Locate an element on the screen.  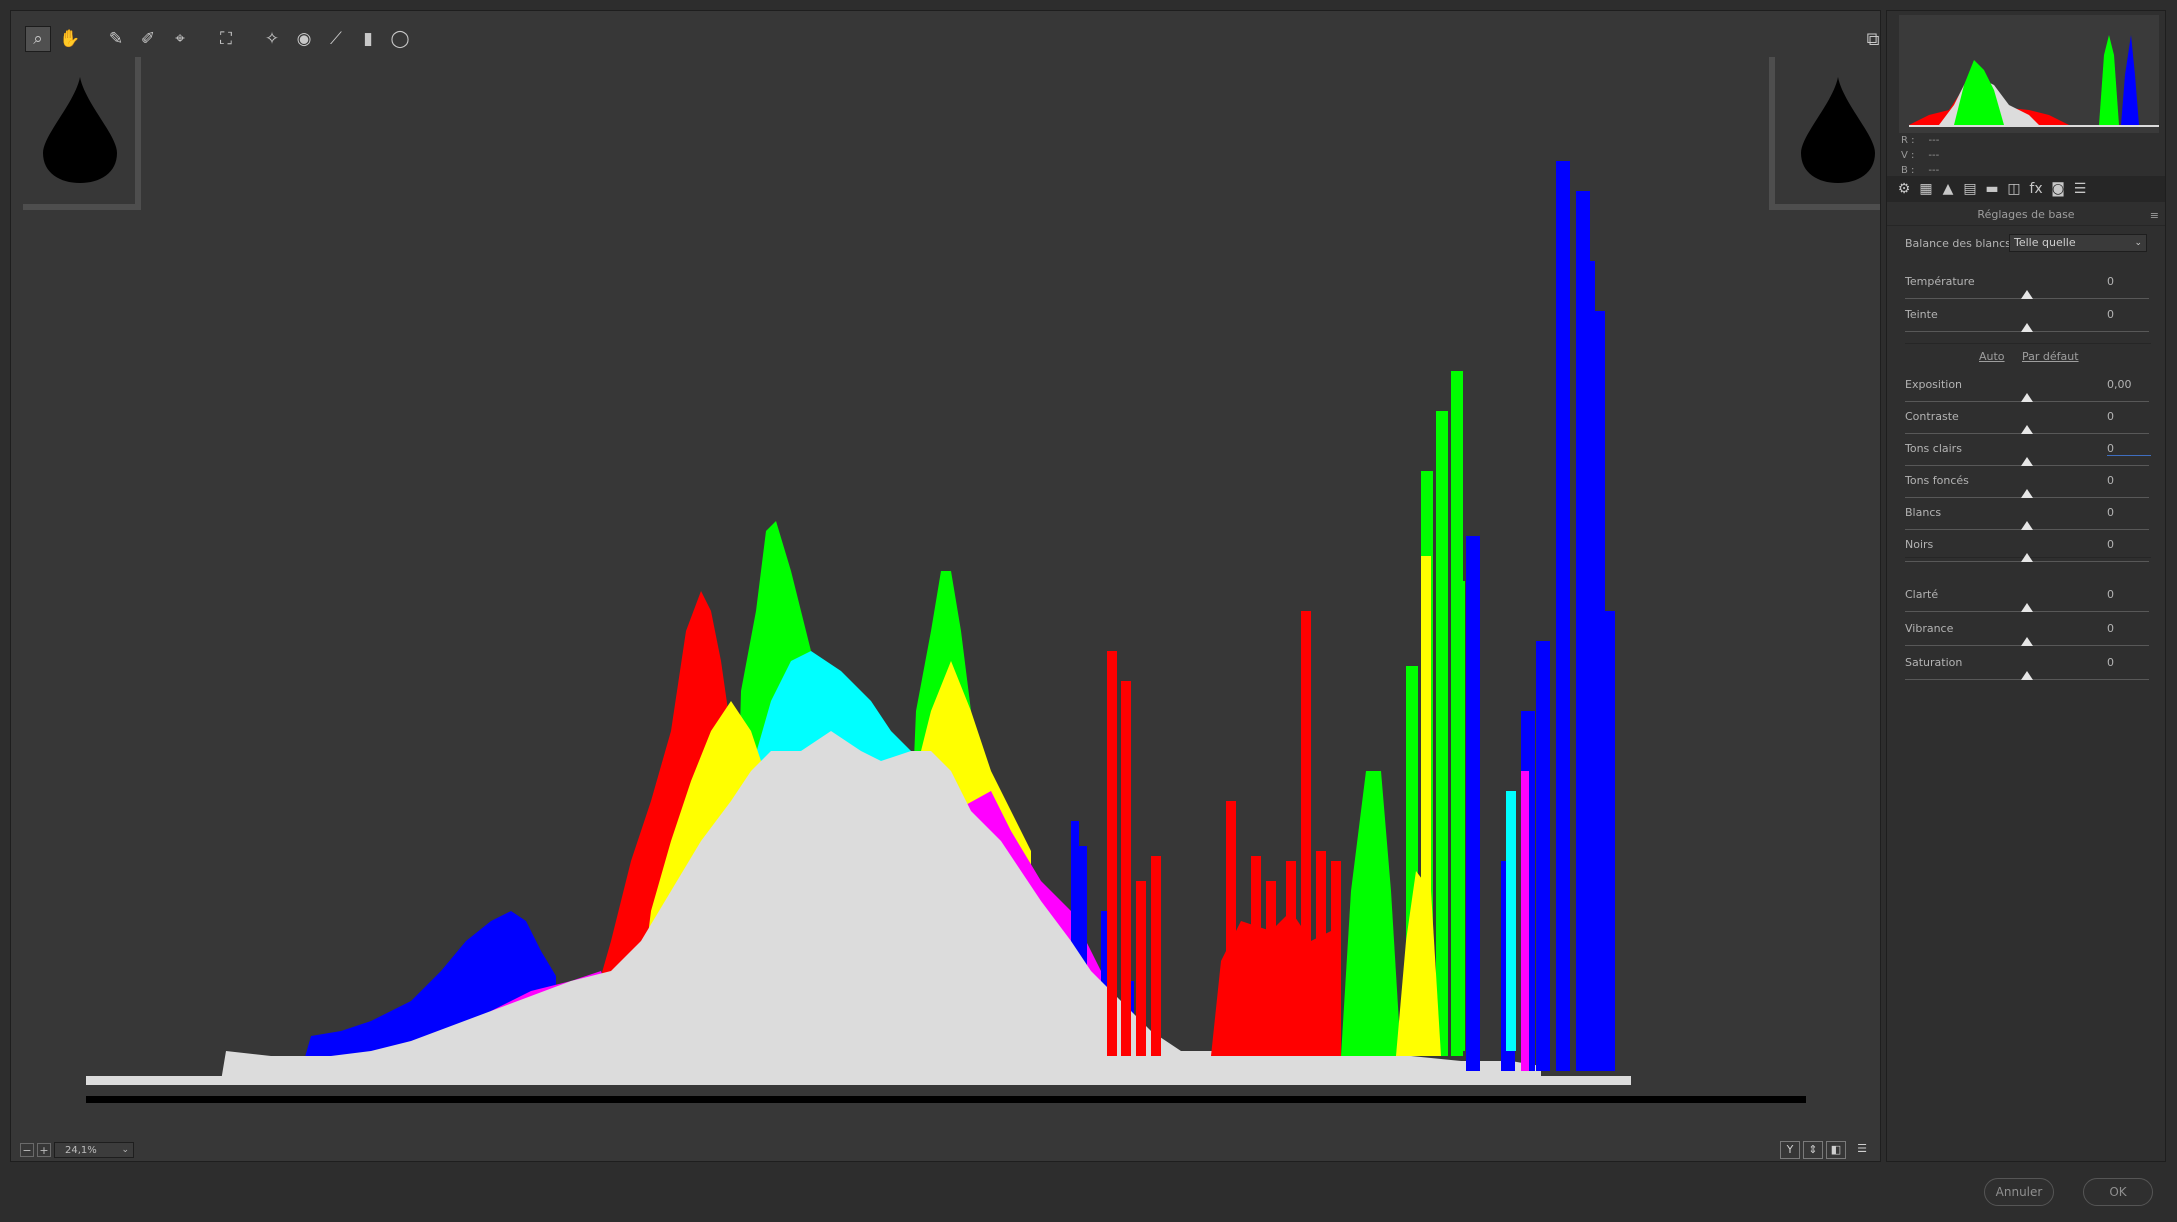
before-after-toggle-button: Y is located at coordinates (1790, 1150).